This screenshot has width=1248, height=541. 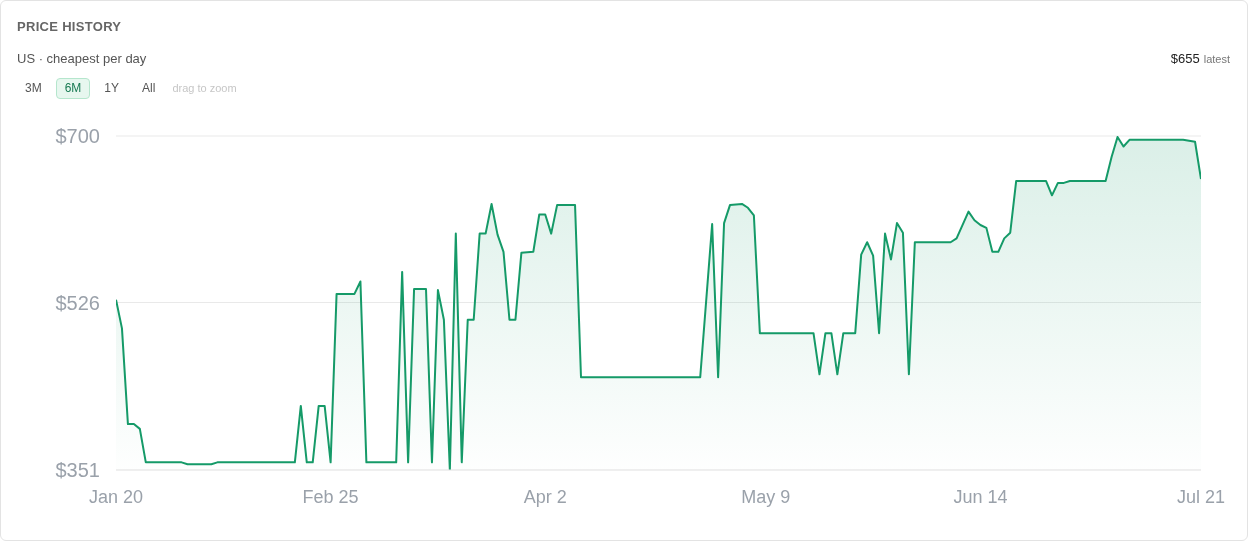 I want to click on x-tick-label: Jul 21, so click(x=1201, y=496).